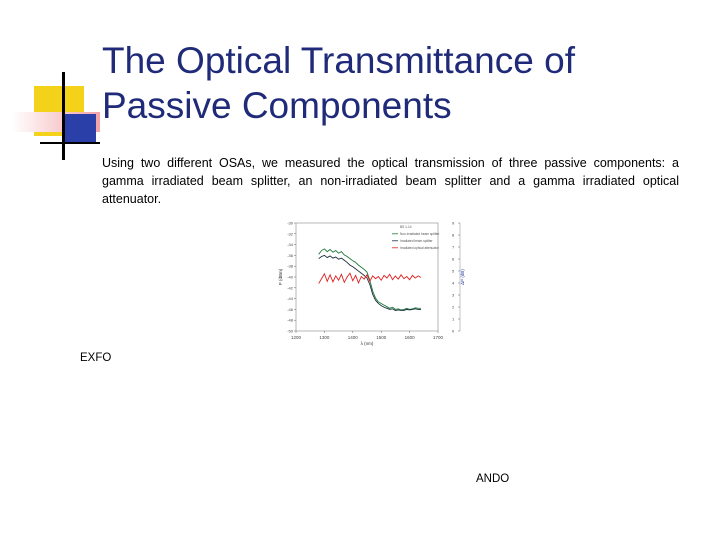 The image size is (720, 540). What do you see at coordinates (290, 287) in the screenshot?
I see `y-tick-label: -42` at bounding box center [290, 287].